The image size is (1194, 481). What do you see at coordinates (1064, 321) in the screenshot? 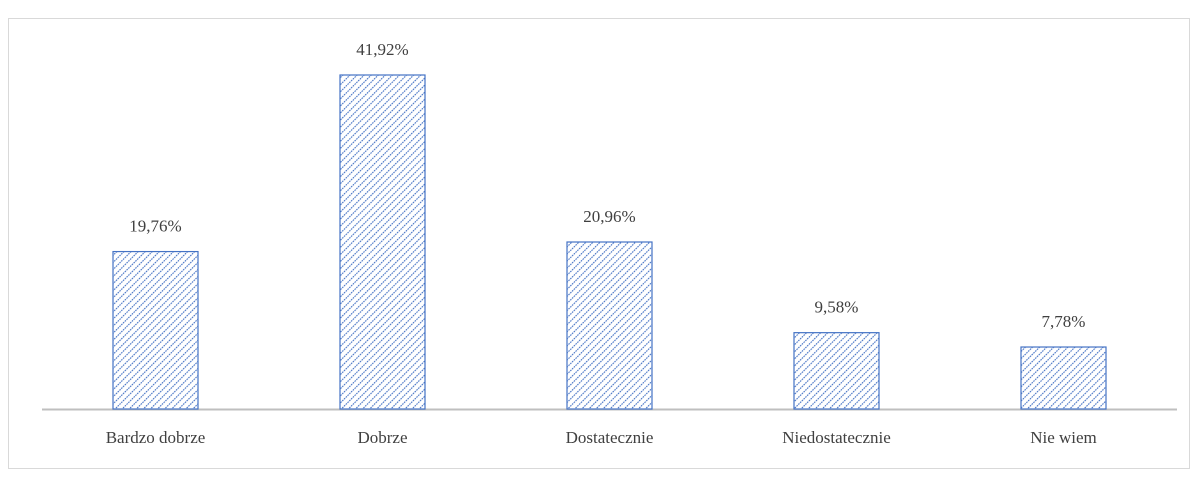
I see `data-label: 7,78%` at bounding box center [1064, 321].